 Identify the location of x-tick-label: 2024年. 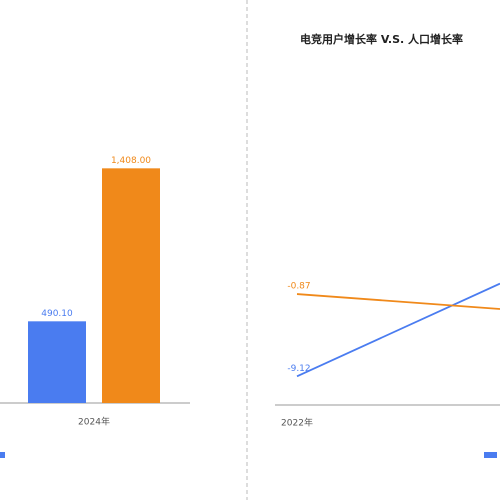
(94, 422).